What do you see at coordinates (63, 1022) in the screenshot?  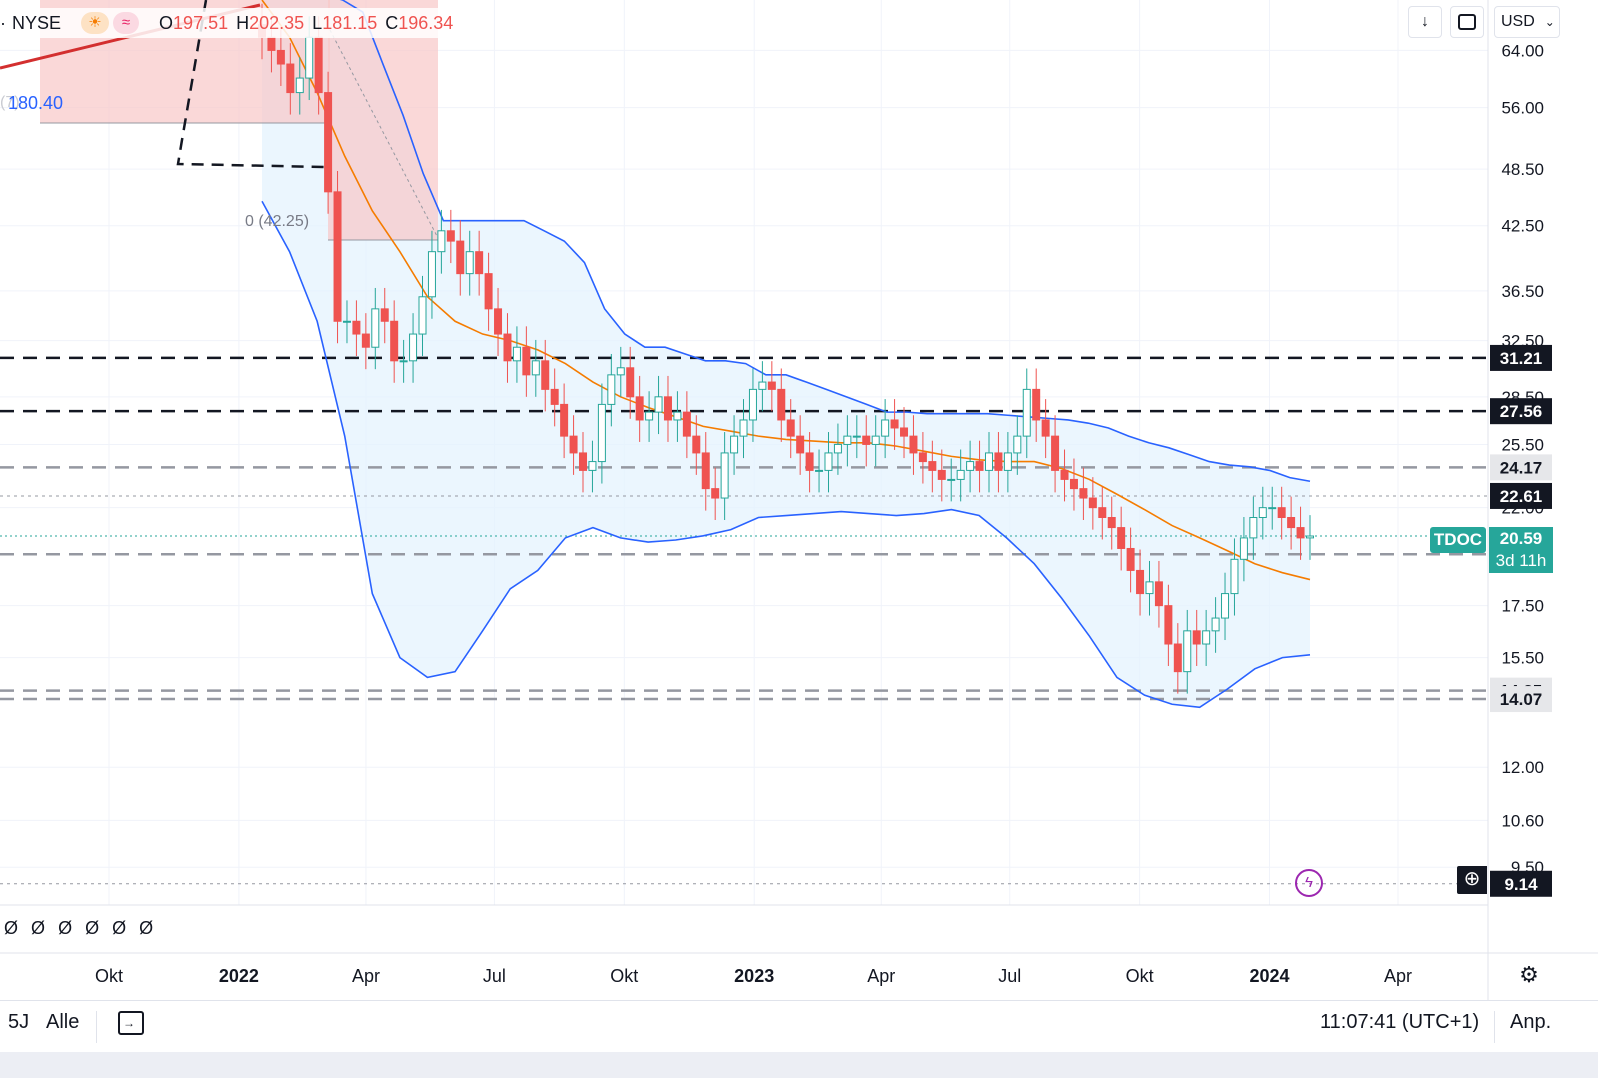 I see `range-all-button: Alle` at bounding box center [63, 1022].